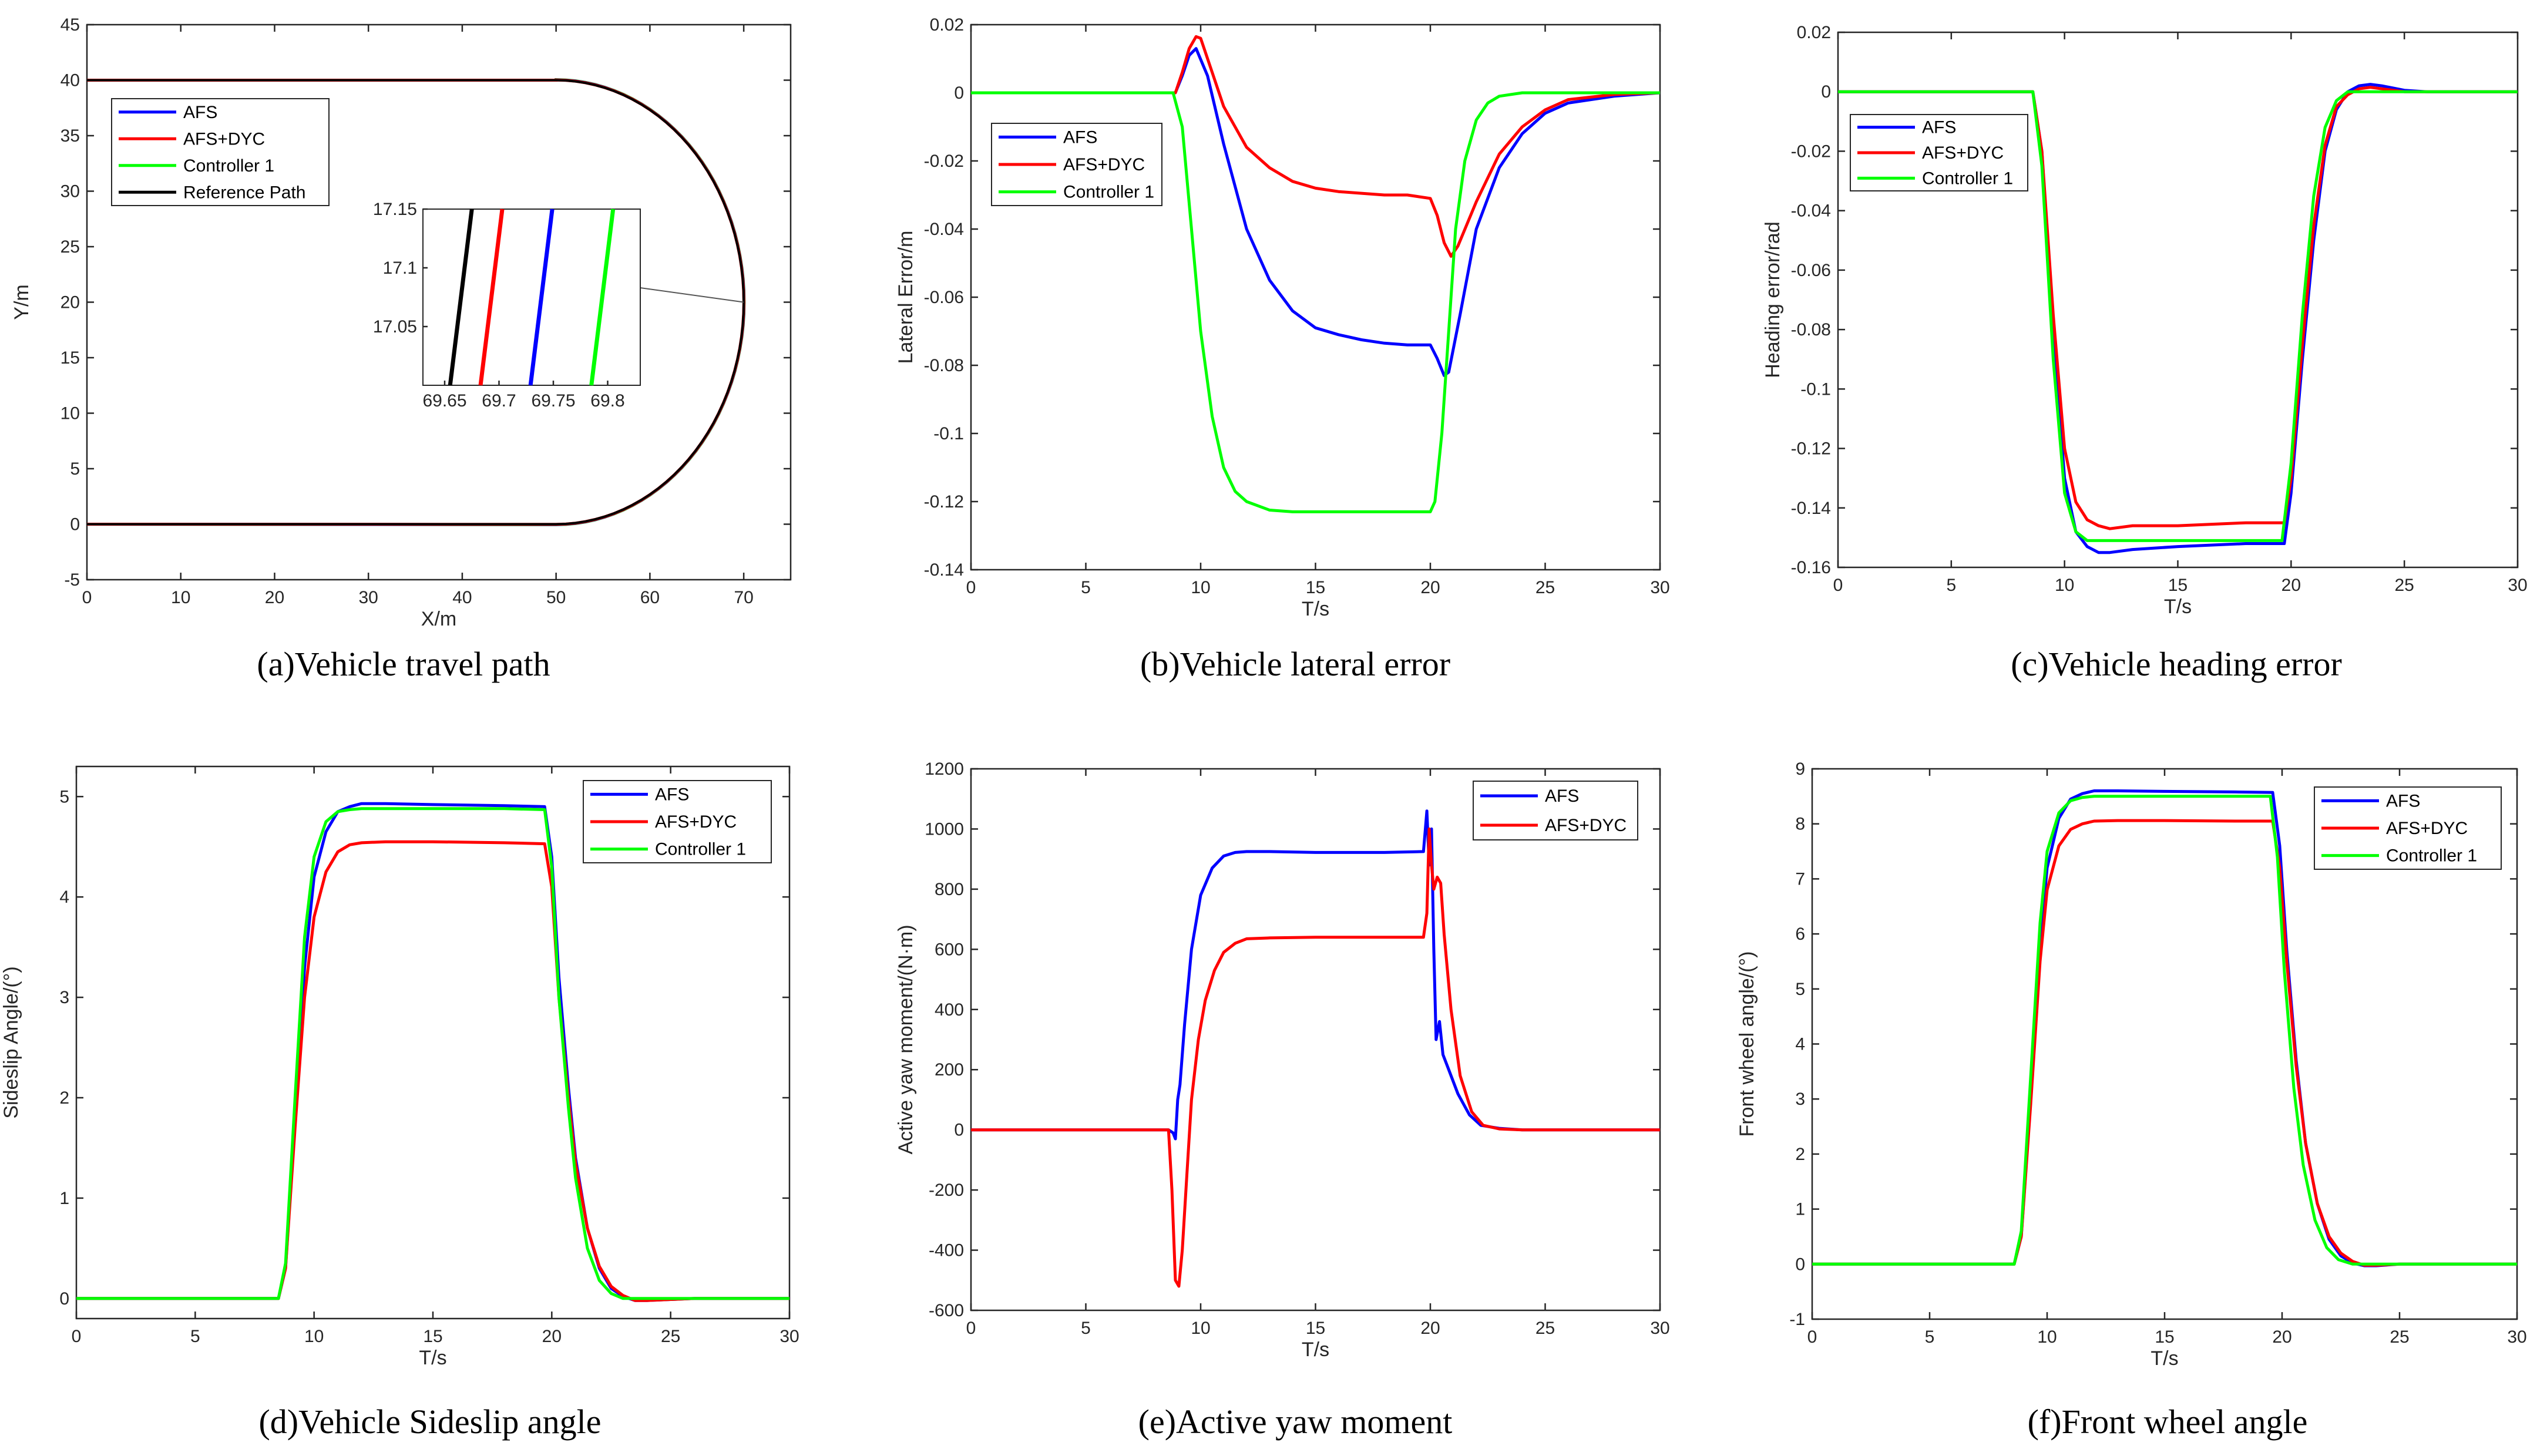  What do you see at coordinates (444, 401) in the screenshot?
I see `inset-x-tick-label: 69.65` at bounding box center [444, 401].